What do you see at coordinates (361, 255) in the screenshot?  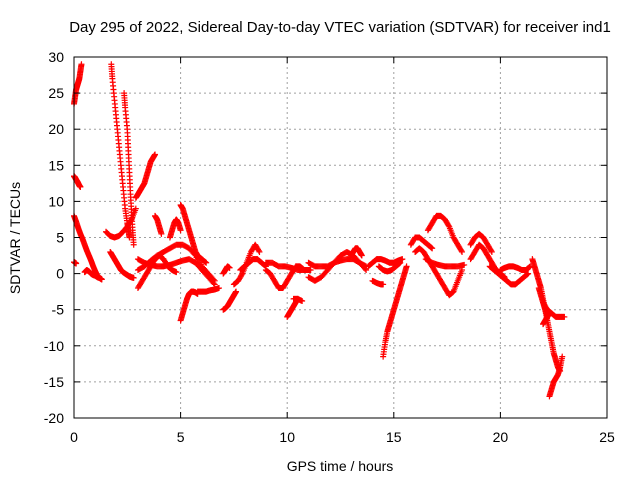 I see `marker-g3-end` at bounding box center [361, 255].